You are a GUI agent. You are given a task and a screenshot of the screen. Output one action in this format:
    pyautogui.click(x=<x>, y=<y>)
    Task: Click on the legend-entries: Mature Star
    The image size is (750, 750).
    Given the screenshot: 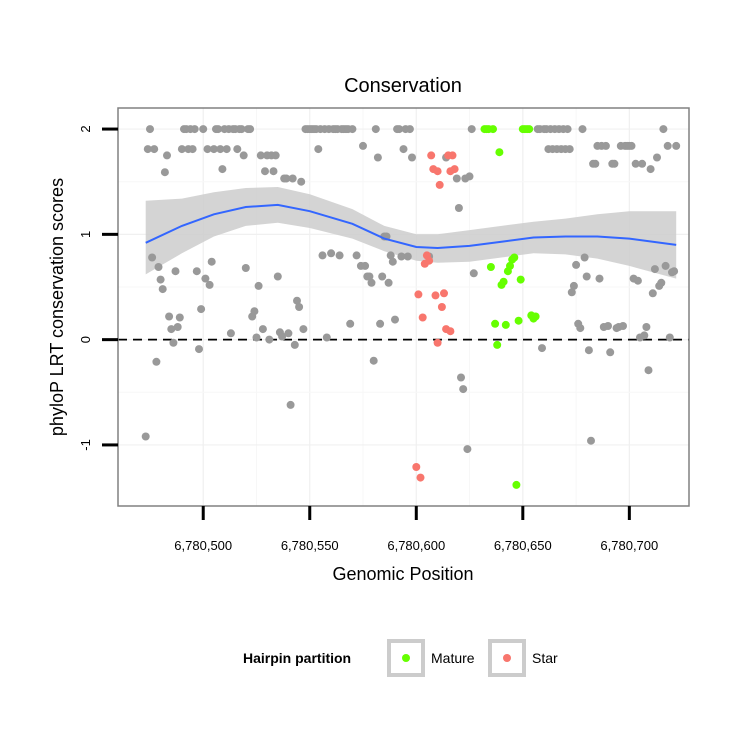 What is the action you would take?
    pyautogui.click(x=472, y=658)
    